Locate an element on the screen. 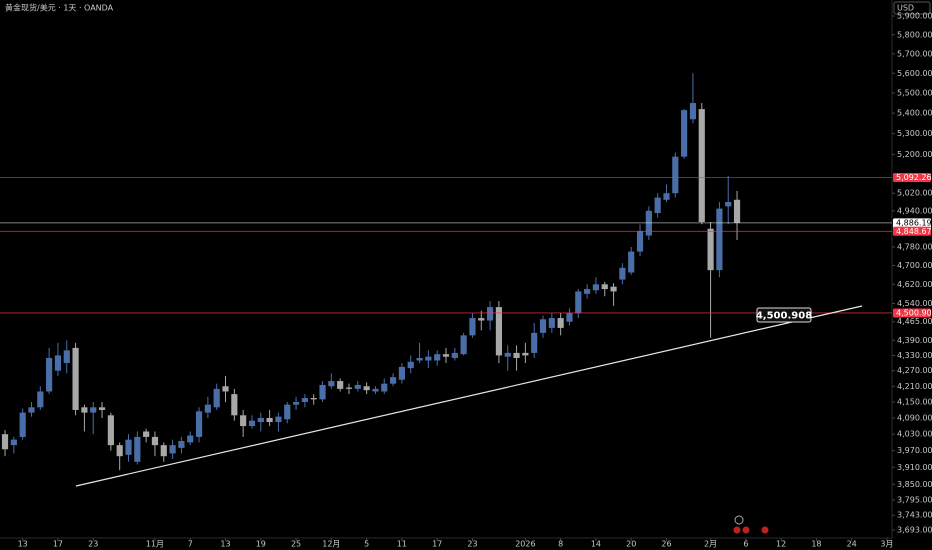  currency-box is located at coordinates (912, 8).